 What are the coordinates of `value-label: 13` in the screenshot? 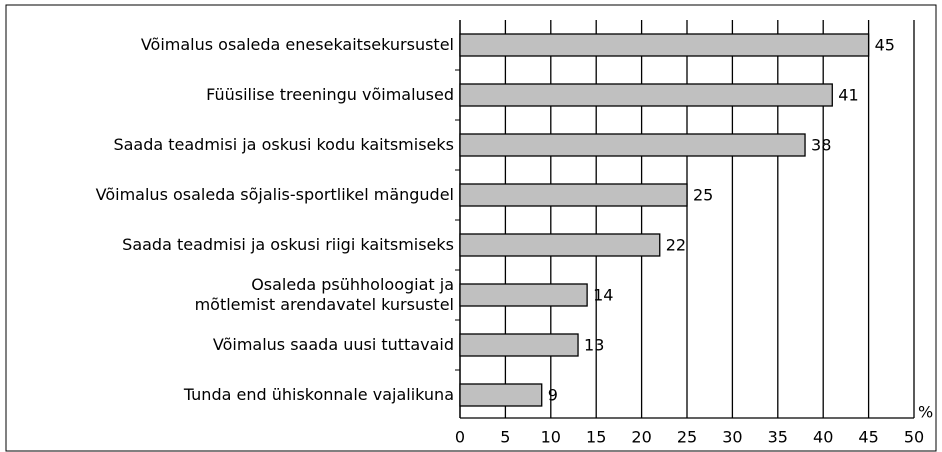 It's located at (594, 345).